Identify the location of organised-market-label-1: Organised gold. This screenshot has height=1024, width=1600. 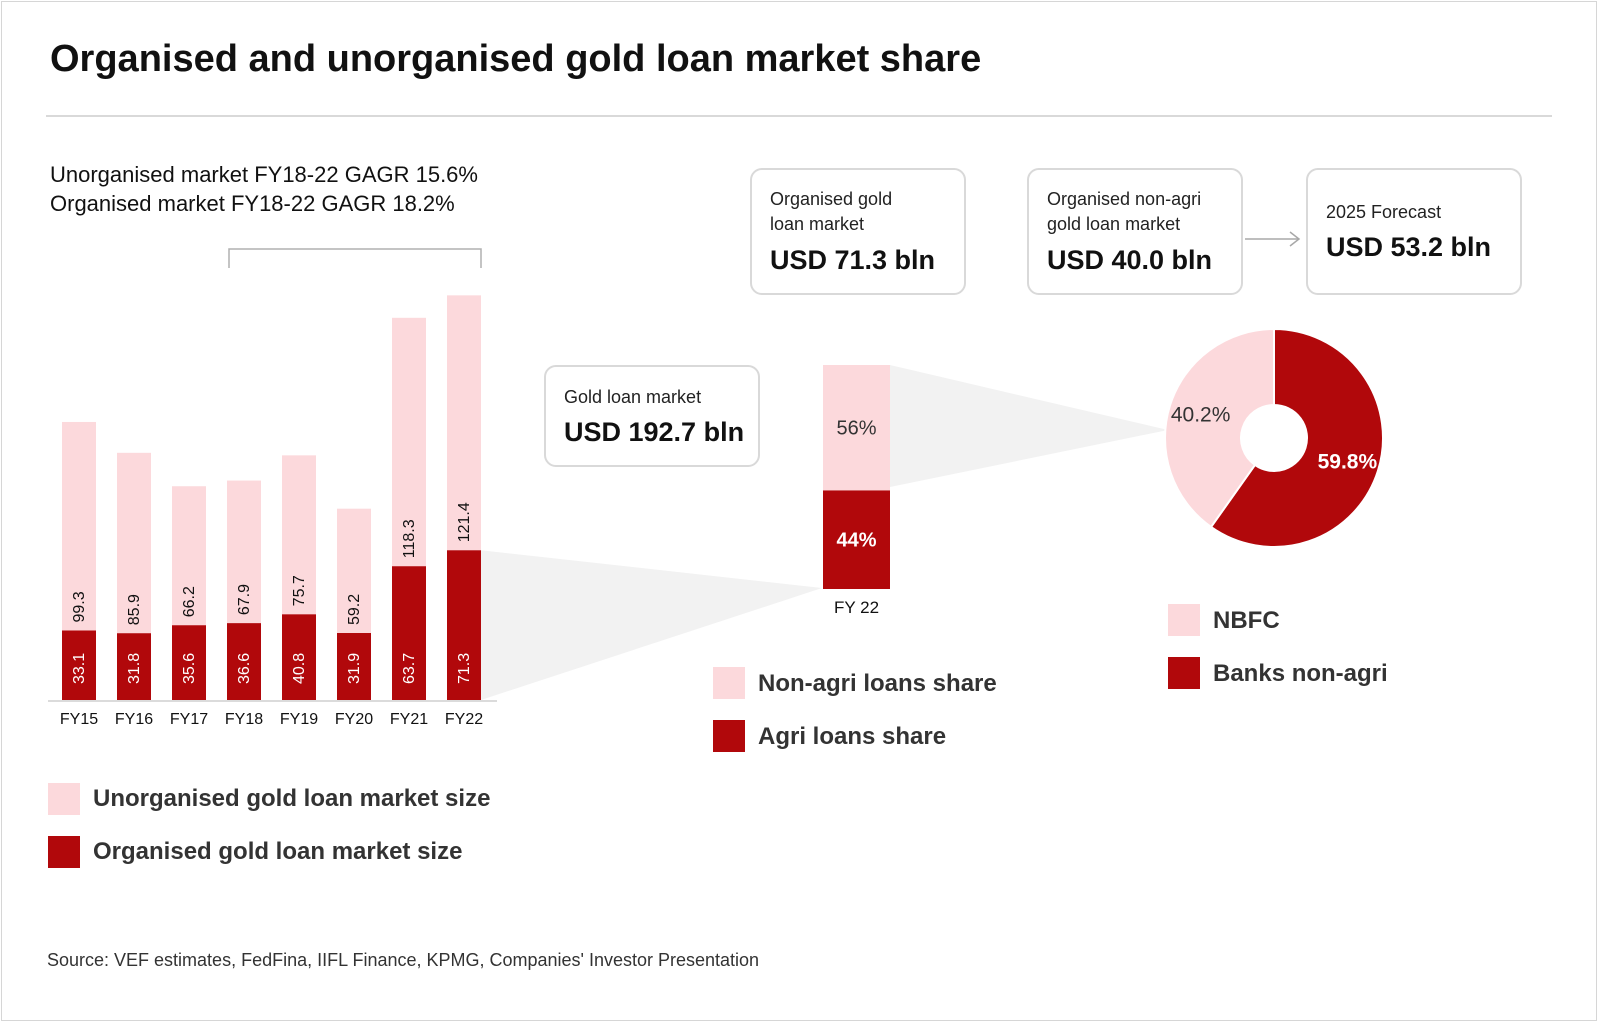
(831, 199).